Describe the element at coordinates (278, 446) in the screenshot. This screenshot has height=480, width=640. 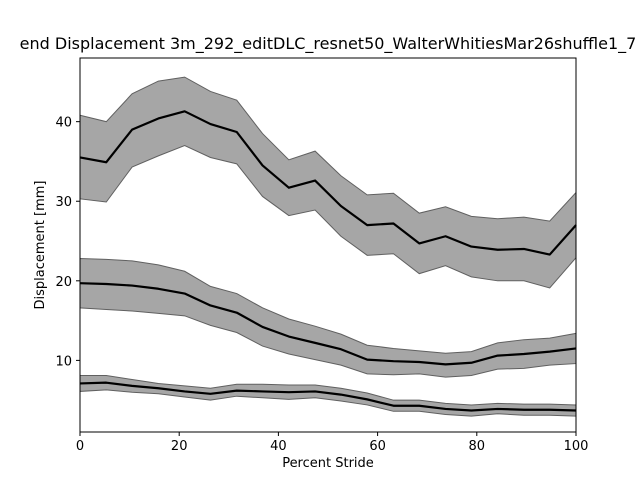
I see `x-tick-label: 40` at that location.